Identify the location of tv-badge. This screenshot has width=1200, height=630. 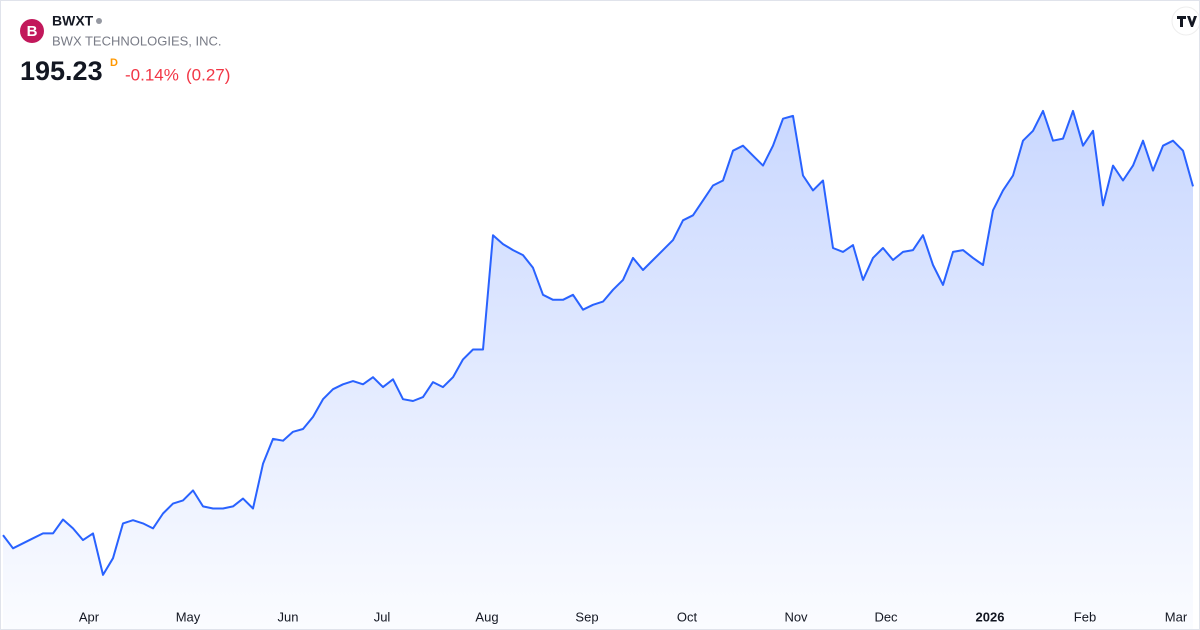
(1185, 21).